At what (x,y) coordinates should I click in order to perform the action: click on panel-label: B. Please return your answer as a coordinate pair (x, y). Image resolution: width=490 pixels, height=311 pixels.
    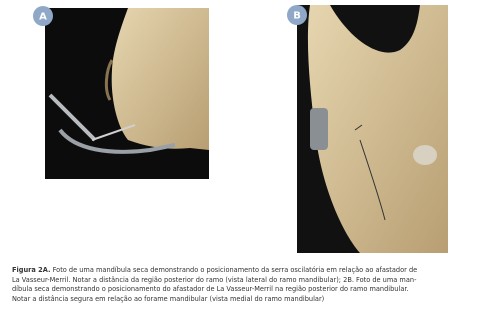
    Looking at the image, I should click on (297, 16).